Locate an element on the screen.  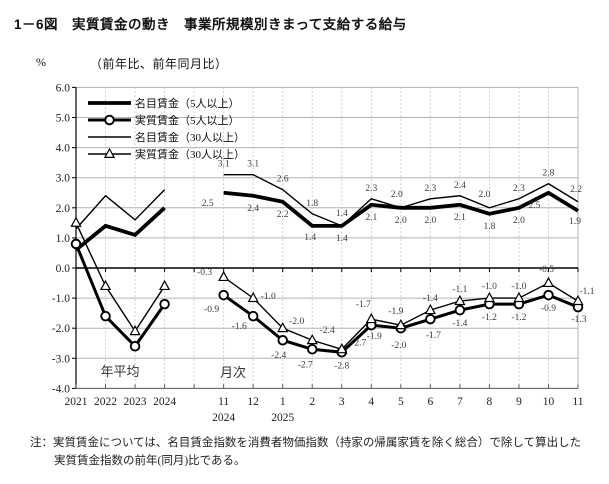
chart-subtitle: （前年比、前年同月比） is located at coordinates (159, 64).